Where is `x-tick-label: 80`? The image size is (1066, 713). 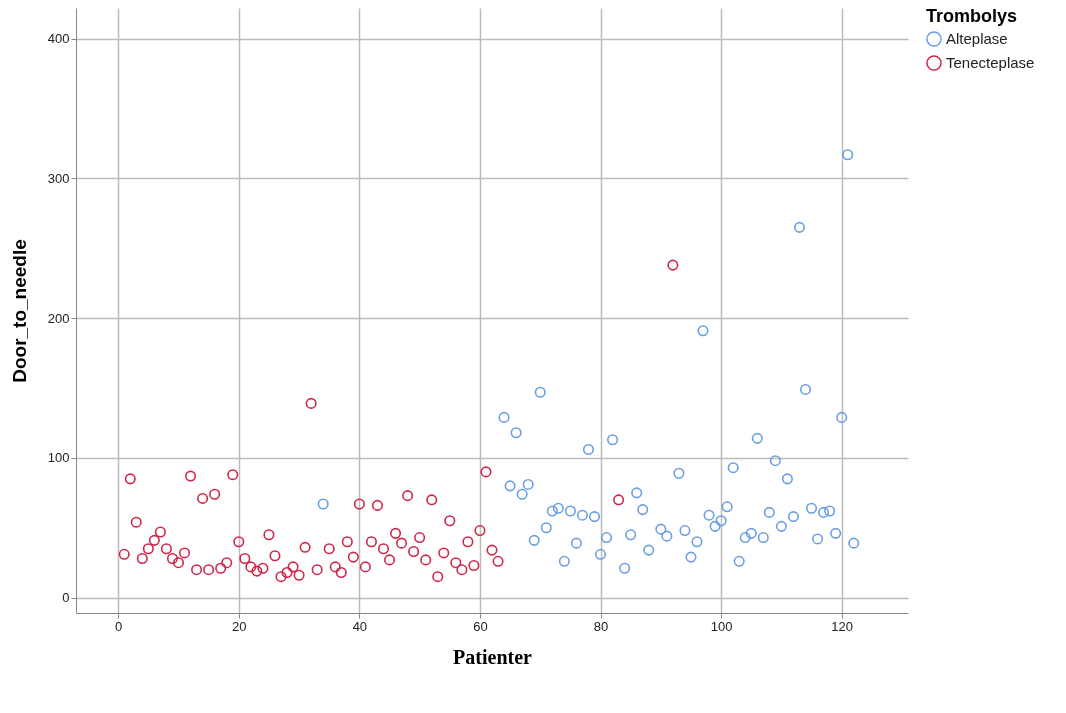
x-tick-label: 80 is located at coordinates (601, 626).